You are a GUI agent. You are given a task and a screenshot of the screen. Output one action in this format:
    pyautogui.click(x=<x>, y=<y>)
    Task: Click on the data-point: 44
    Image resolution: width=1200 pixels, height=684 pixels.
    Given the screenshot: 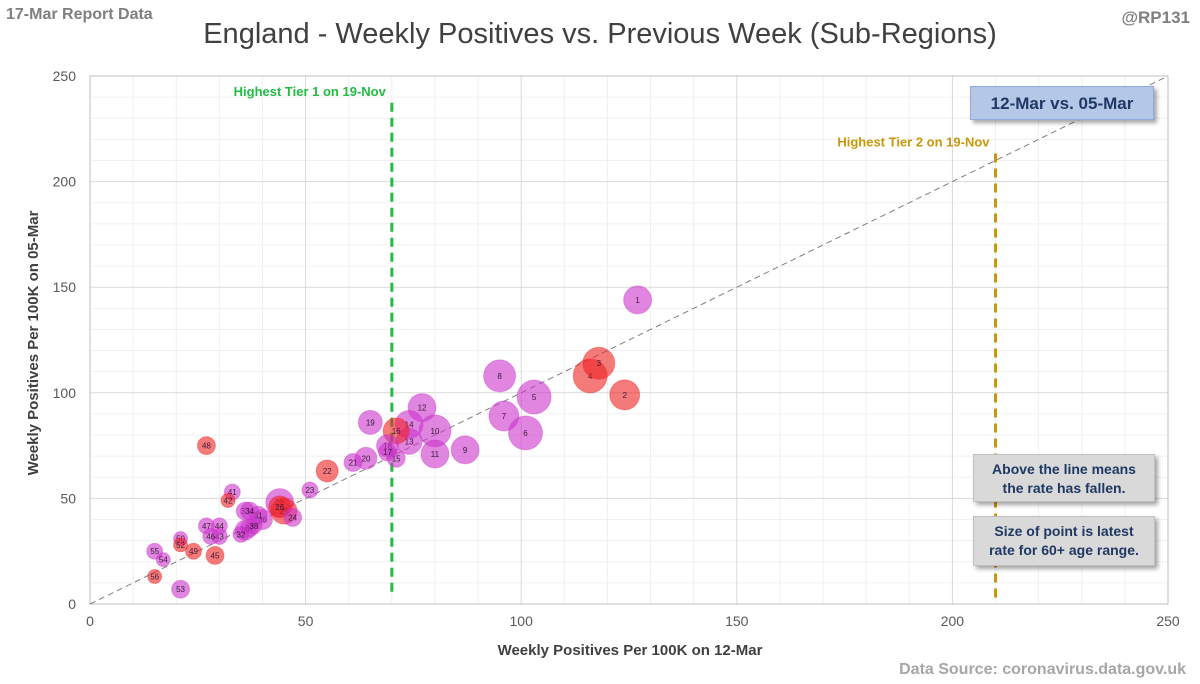 What is the action you would take?
    pyautogui.click(x=219, y=526)
    